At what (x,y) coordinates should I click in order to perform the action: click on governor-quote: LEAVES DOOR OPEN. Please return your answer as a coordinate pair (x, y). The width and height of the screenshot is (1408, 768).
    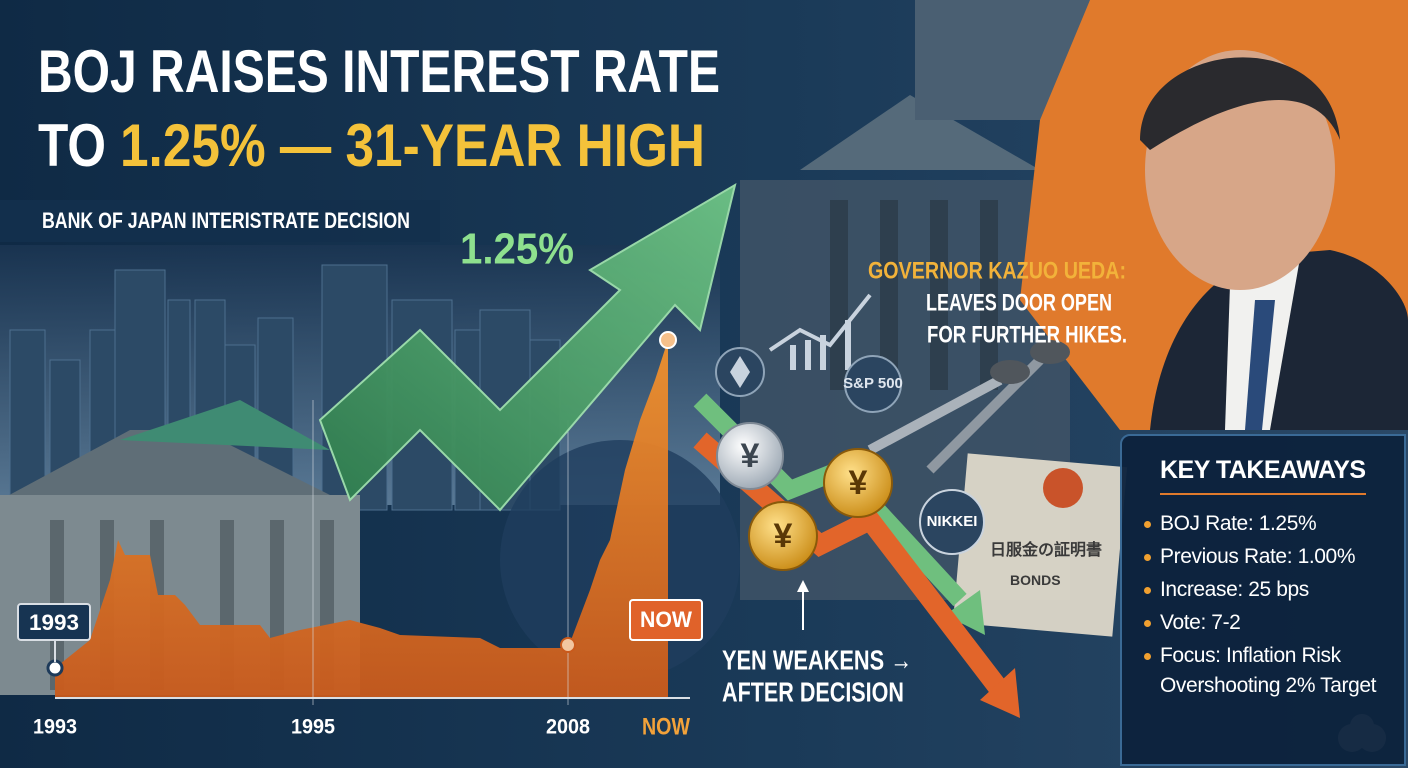
    Looking at the image, I should click on (1019, 302).